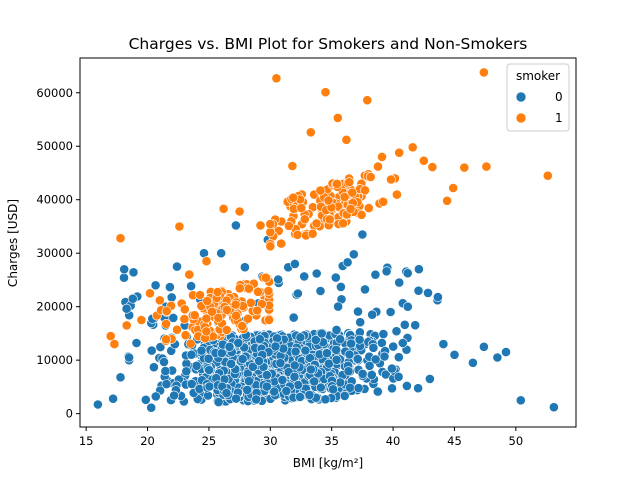 The height and width of the screenshot is (480, 640). What do you see at coordinates (538, 97) in the screenshot?
I see `legend: smoker 0 1` at bounding box center [538, 97].